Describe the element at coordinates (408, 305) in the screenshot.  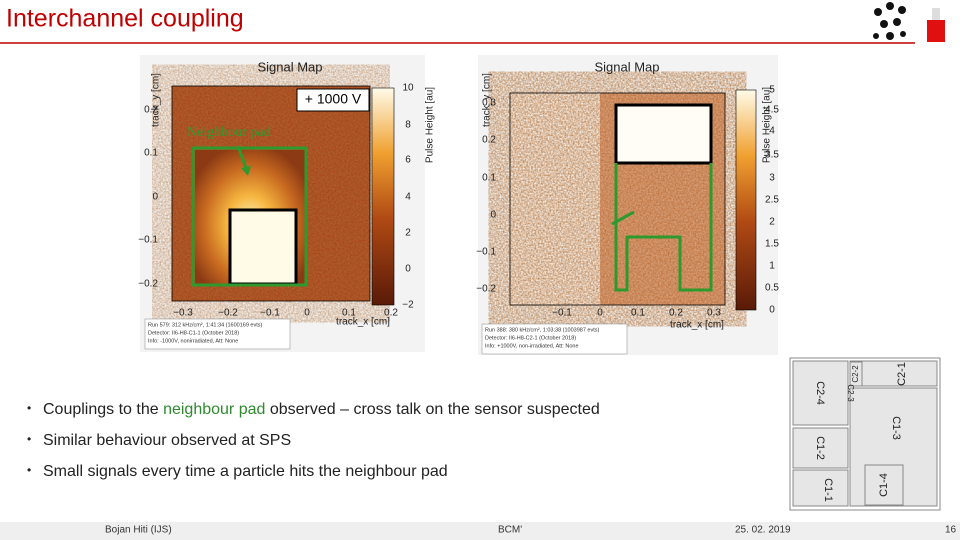
I see `colorbar-tick-label: −2` at that location.